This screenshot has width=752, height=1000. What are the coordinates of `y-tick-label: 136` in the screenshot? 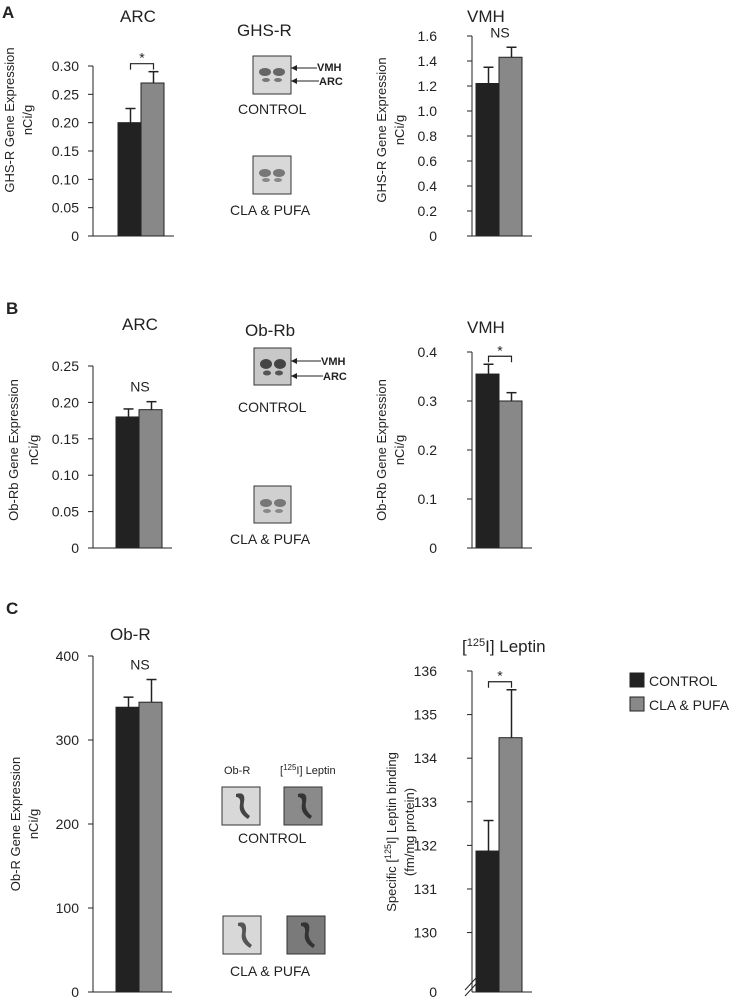 It's located at (426, 671).